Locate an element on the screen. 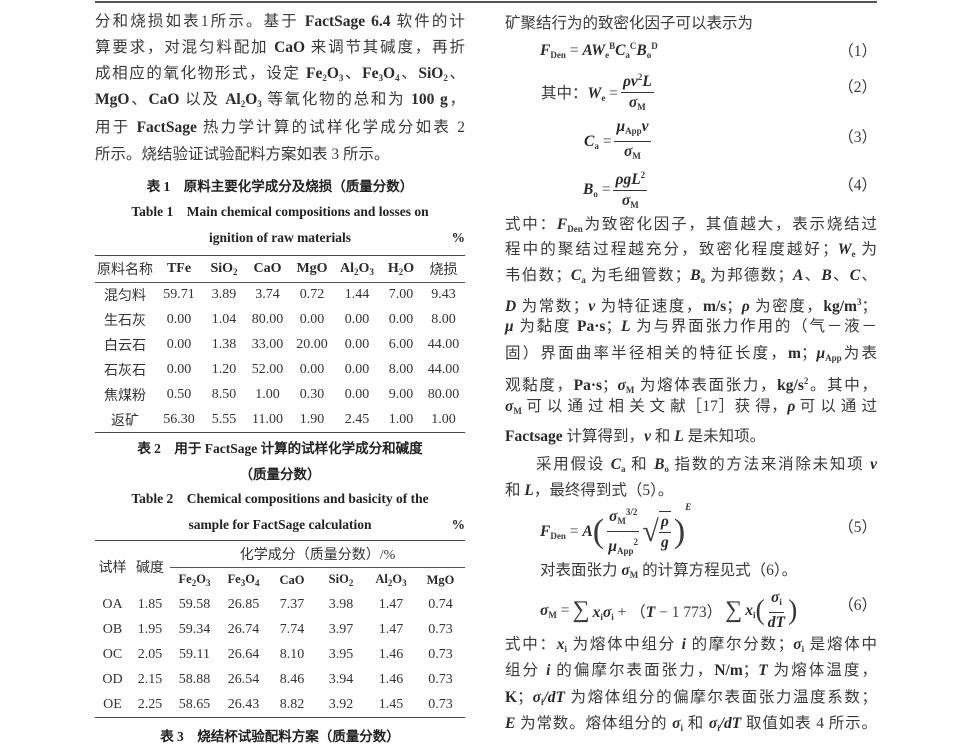 The image size is (962, 747). text-run: 用于 is located at coordinates (116, 127).